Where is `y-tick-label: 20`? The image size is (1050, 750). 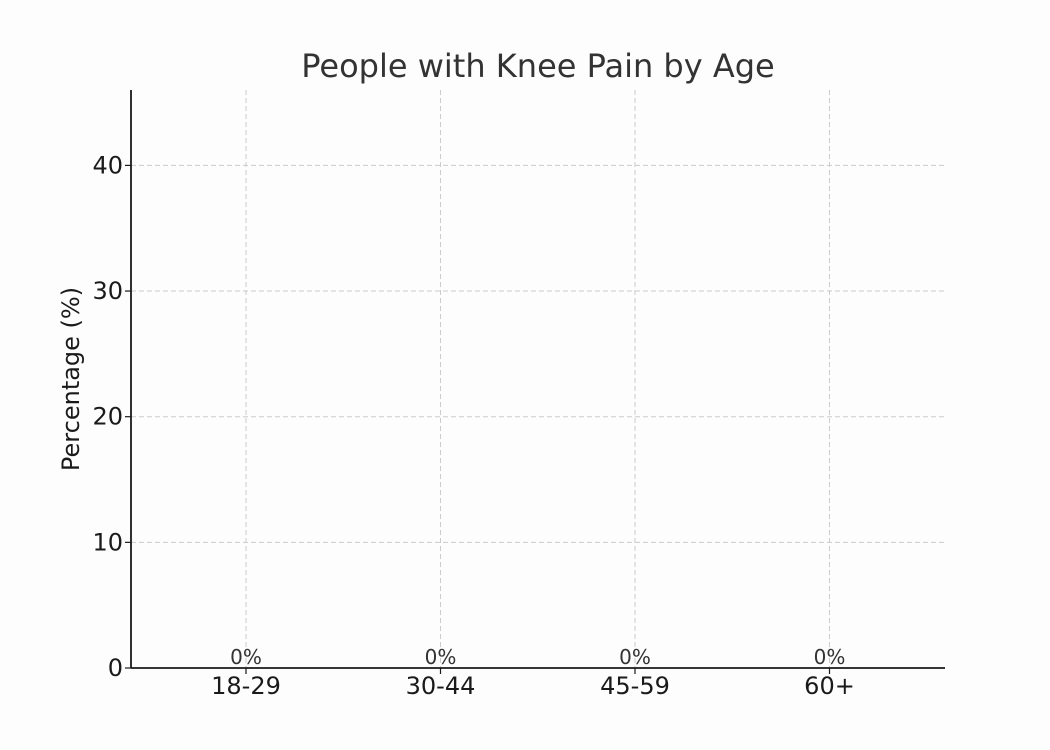
y-tick-label: 20 is located at coordinates (107, 417).